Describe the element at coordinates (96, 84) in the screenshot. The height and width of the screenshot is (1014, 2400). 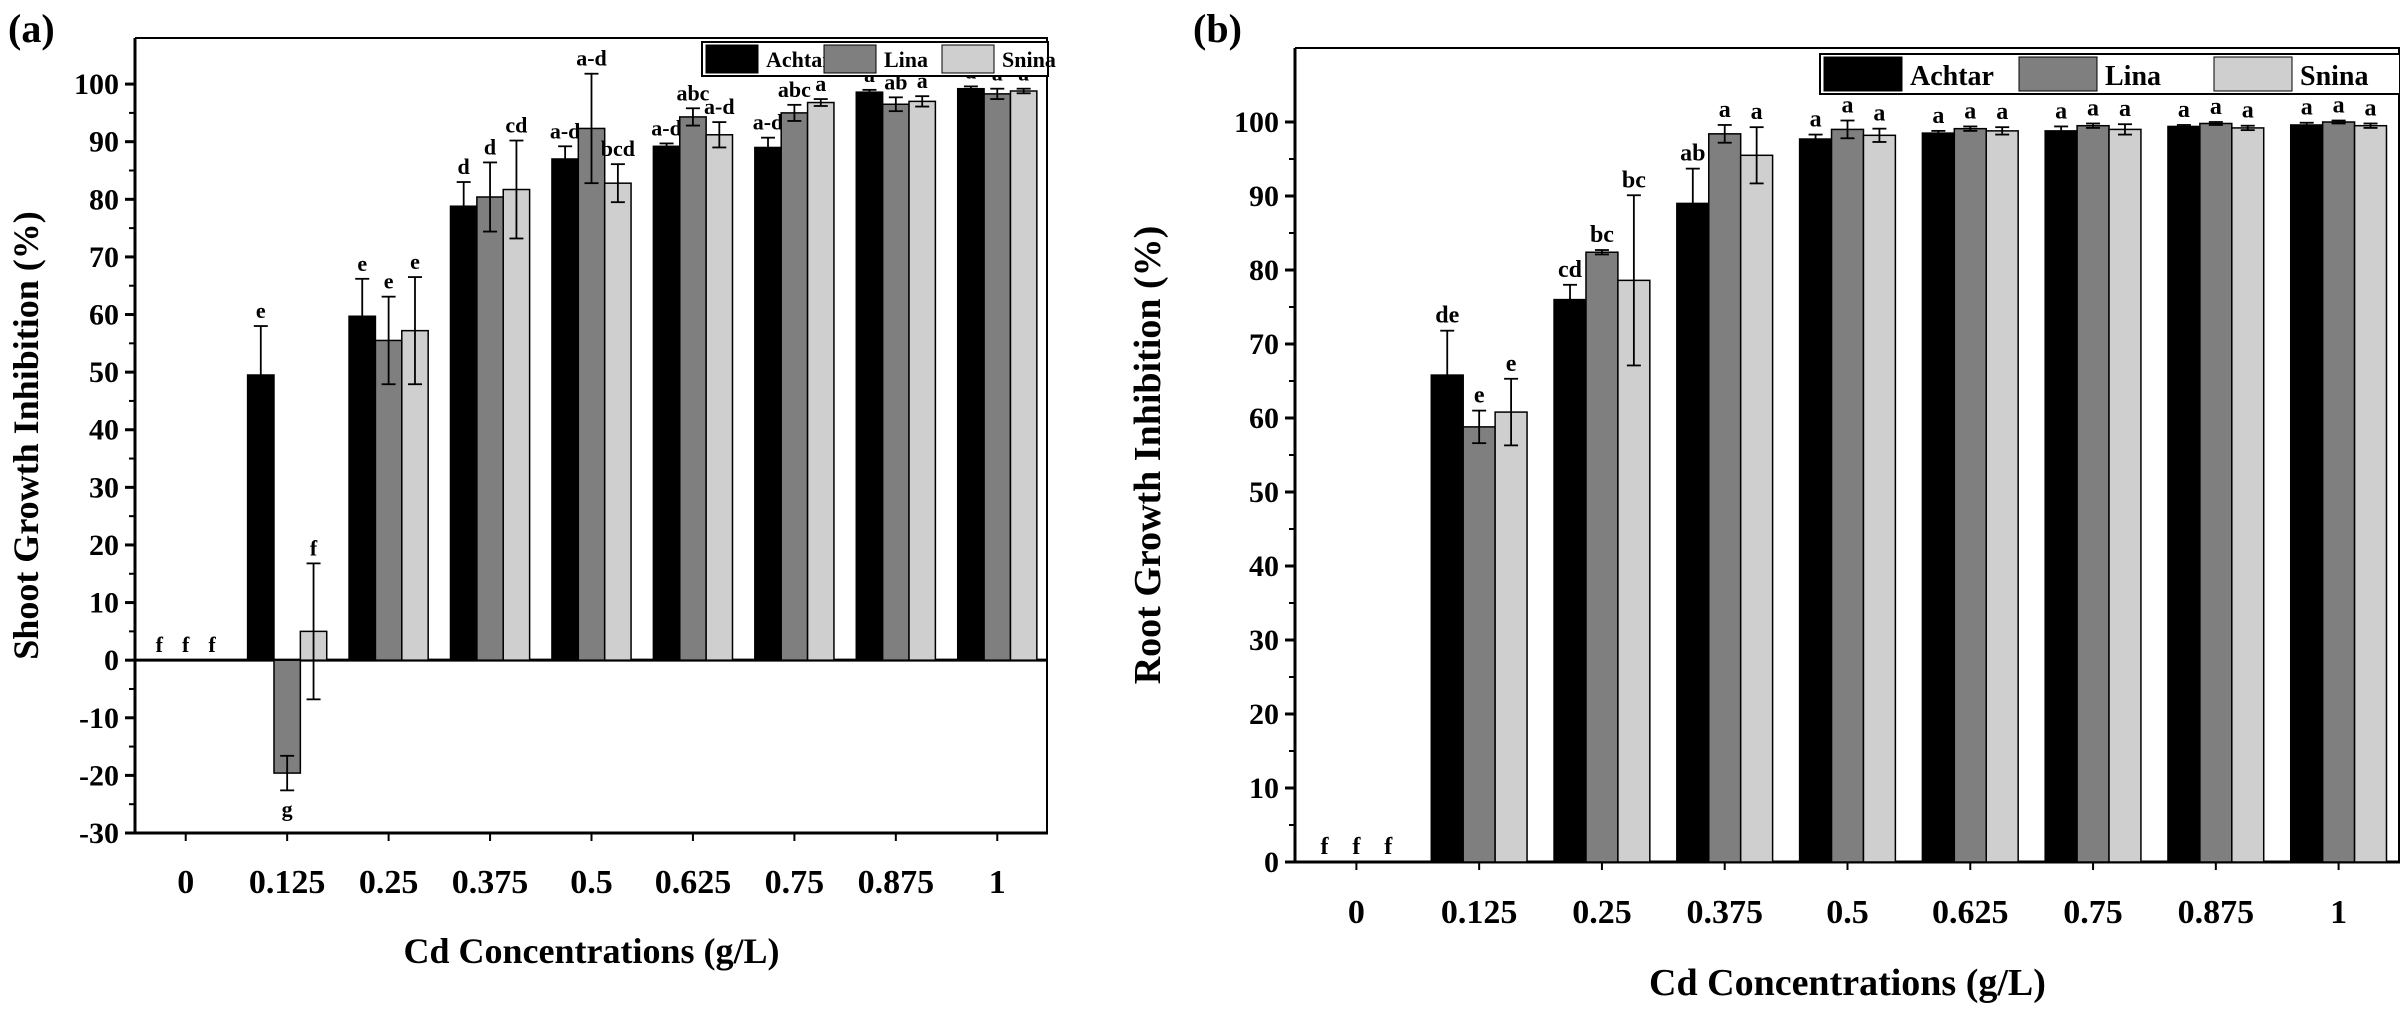
I see `p0-y-tick-label: 100` at that location.